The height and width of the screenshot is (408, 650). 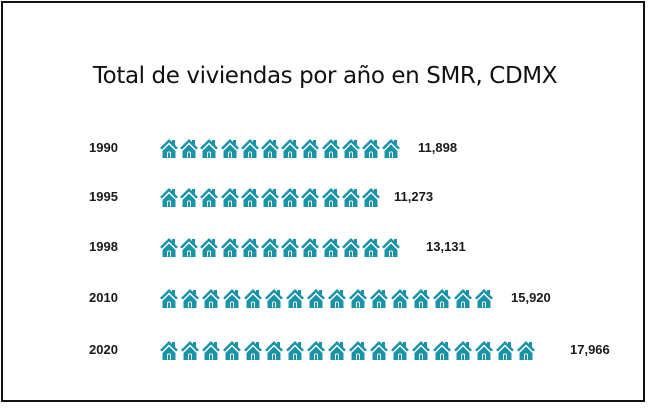 What do you see at coordinates (103, 246) in the screenshot?
I see `year-label: 1998` at bounding box center [103, 246].